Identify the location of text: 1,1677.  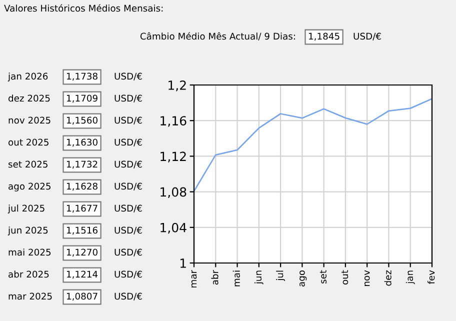
(82, 208).